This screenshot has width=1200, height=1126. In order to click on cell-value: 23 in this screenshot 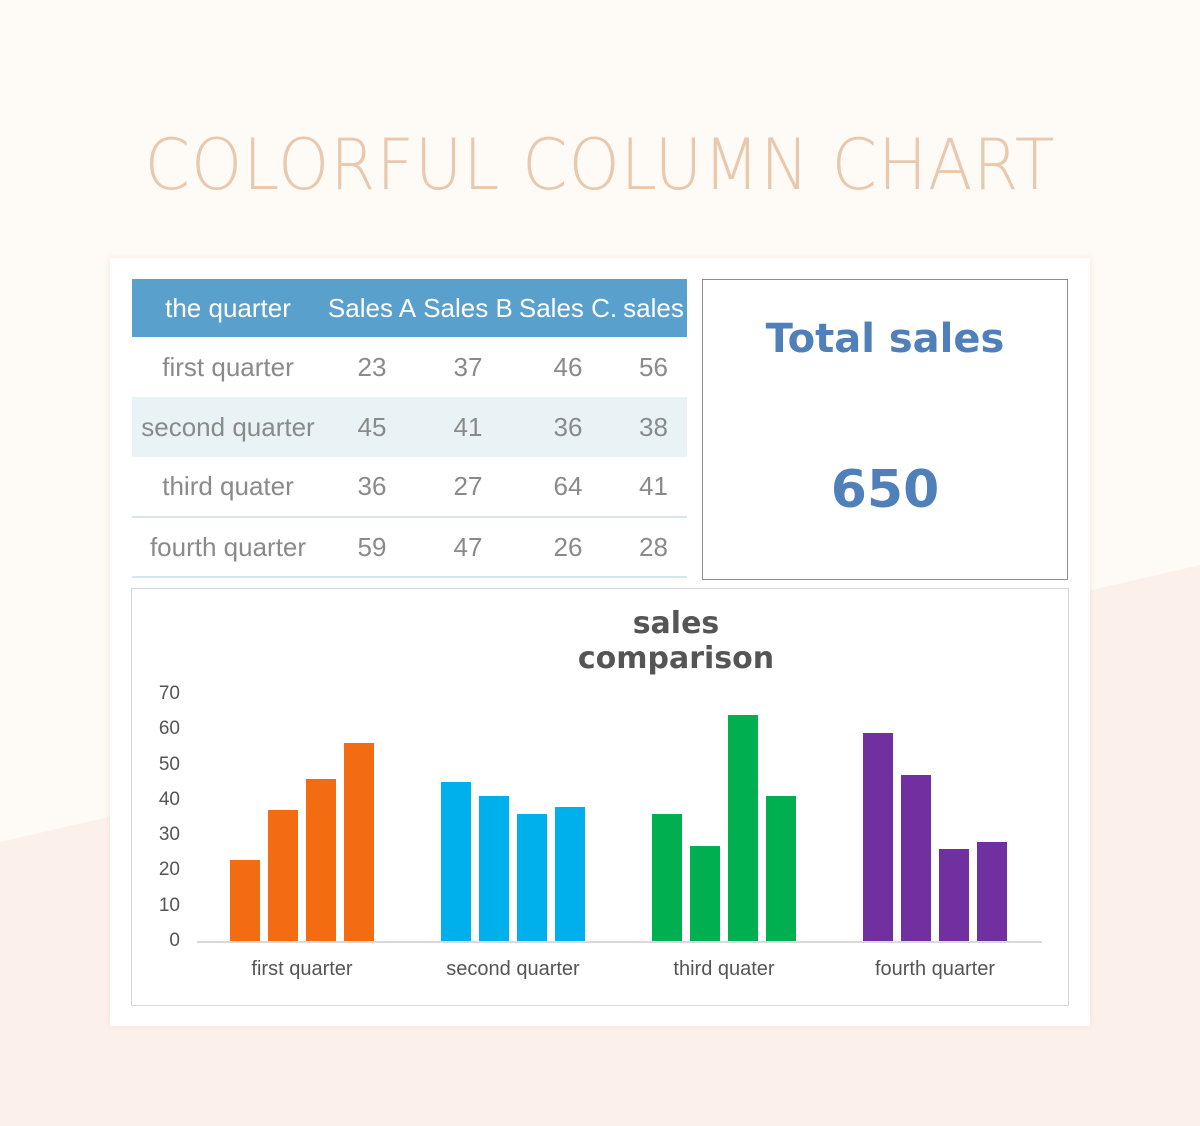, I will do `click(372, 366)`.